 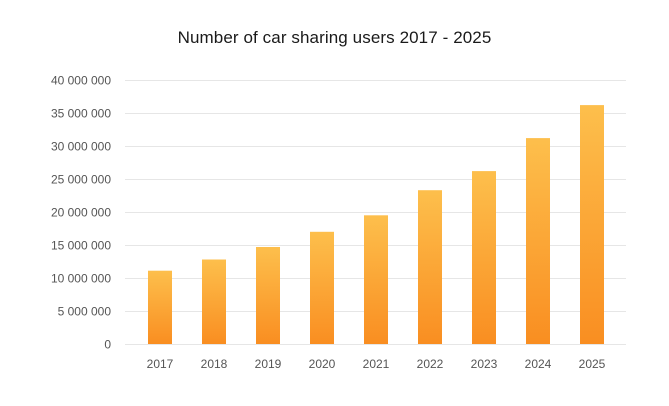 What do you see at coordinates (268, 364) in the screenshot?
I see `x-tick-label: 2019` at bounding box center [268, 364].